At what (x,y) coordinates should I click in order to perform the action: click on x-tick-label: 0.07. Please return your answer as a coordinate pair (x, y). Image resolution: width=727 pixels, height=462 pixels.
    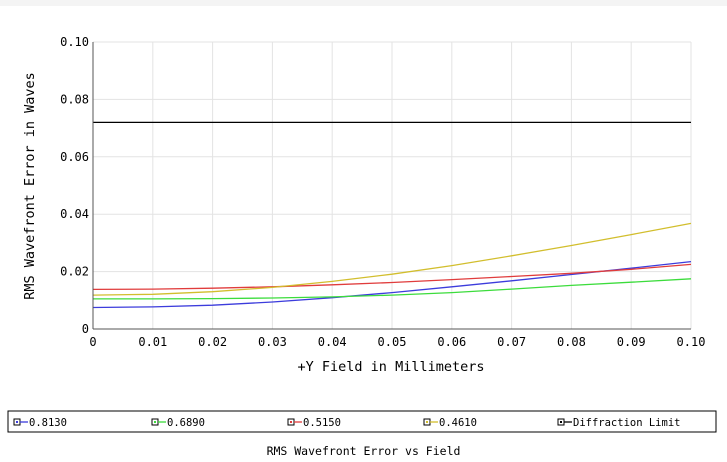
    Looking at the image, I should click on (511, 342).